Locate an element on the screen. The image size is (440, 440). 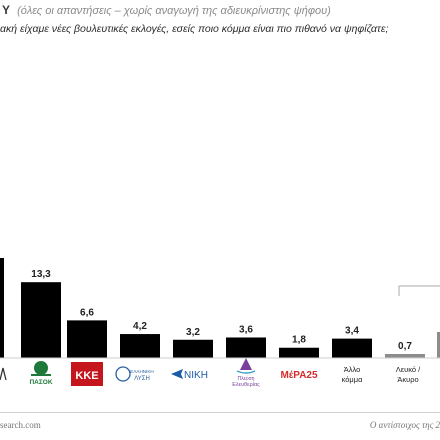
plefsi-word-2: Ελευθερίας is located at coordinates (246, 385).